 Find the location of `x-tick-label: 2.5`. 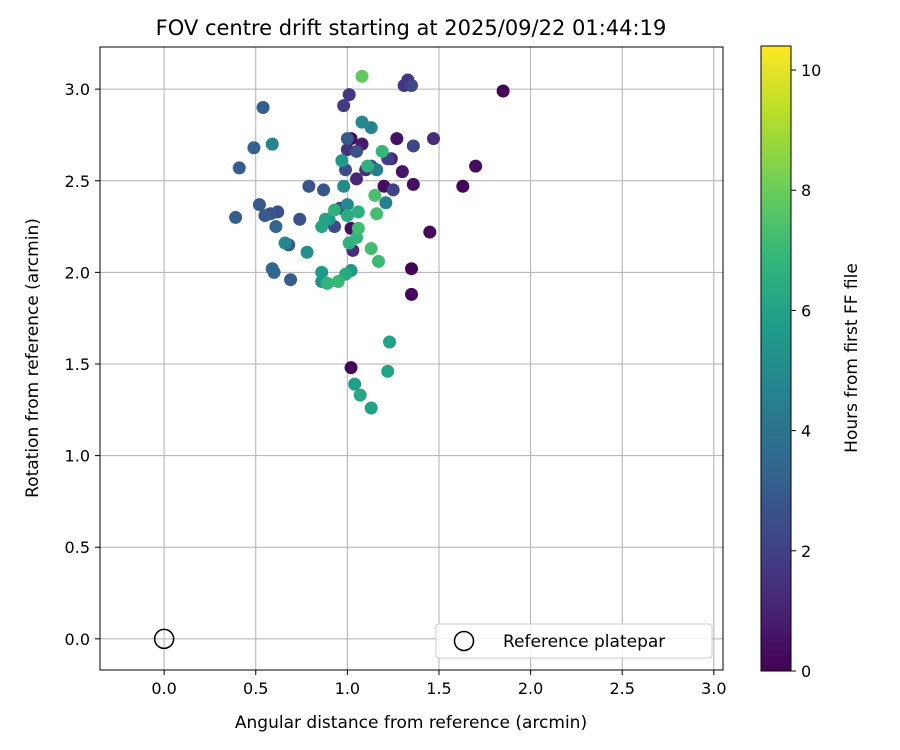

x-tick-label: 2.5 is located at coordinates (621, 688).